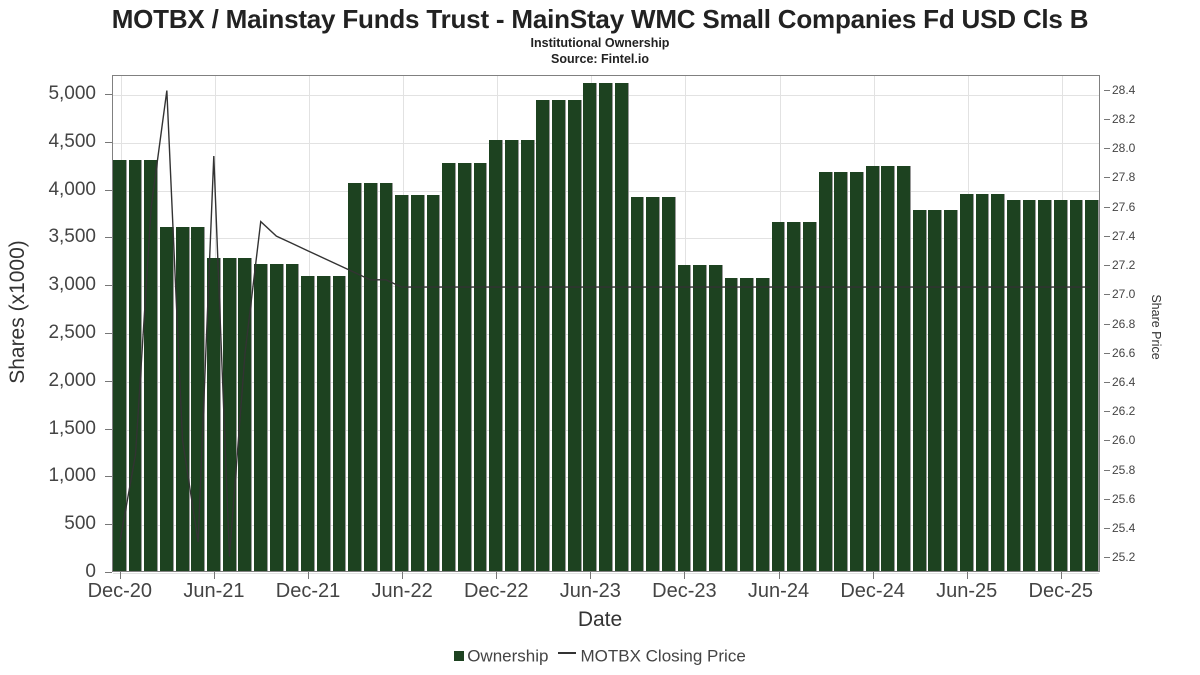 The width and height of the screenshot is (1200, 675). What do you see at coordinates (1124, 411) in the screenshot?
I see `y-axis-right-tick-label: 26.2` at bounding box center [1124, 411].